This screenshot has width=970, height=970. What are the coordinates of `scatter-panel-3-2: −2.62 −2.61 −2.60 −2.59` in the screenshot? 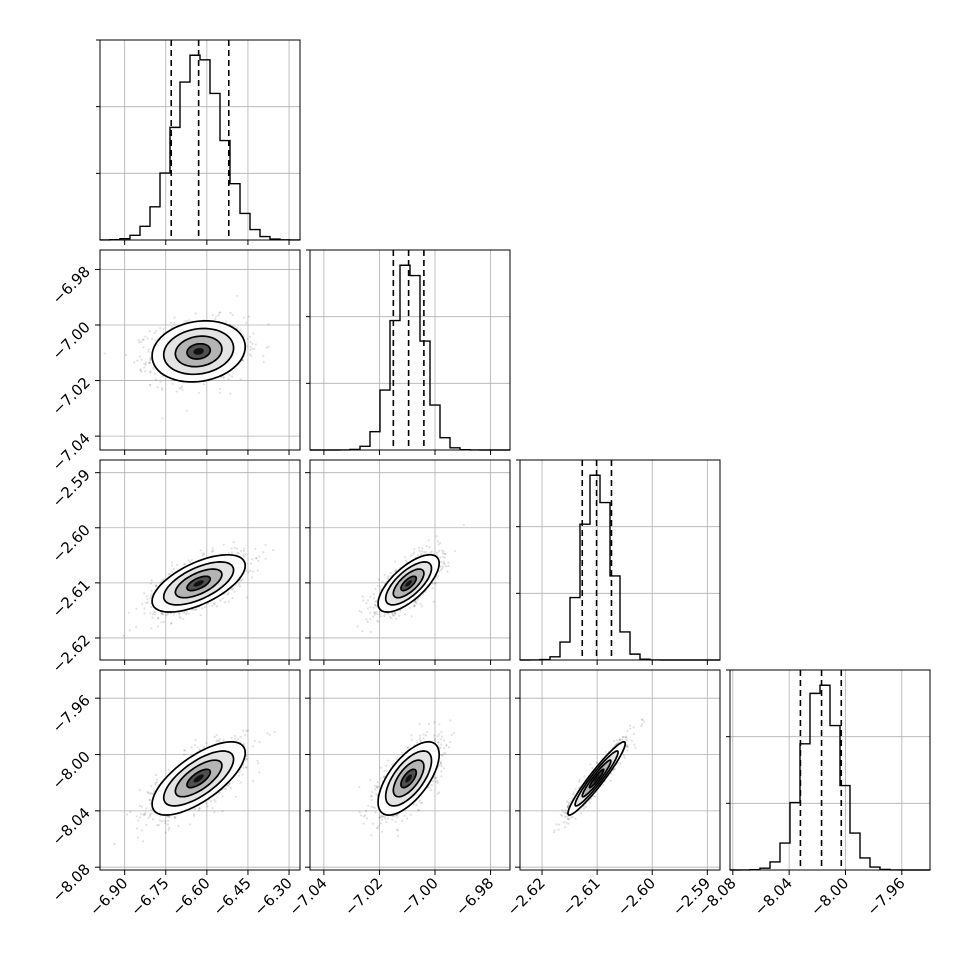 It's located at (612, 794).